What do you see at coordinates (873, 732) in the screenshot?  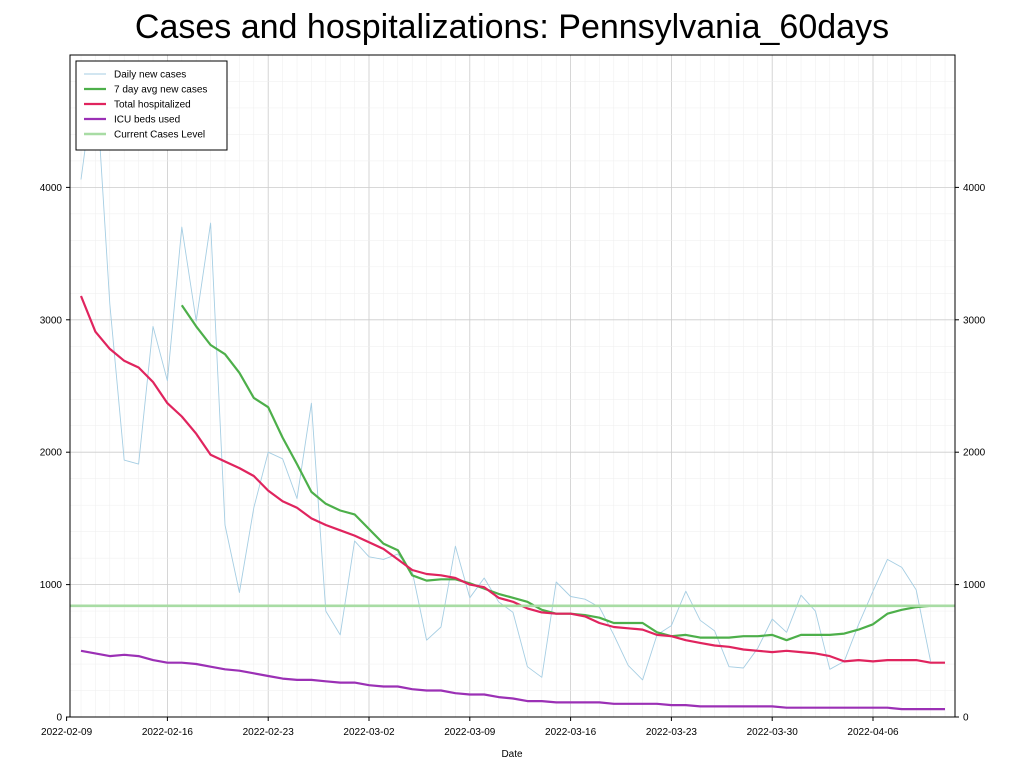 I see `x-tick-label: 2022-04-06` at bounding box center [873, 732].